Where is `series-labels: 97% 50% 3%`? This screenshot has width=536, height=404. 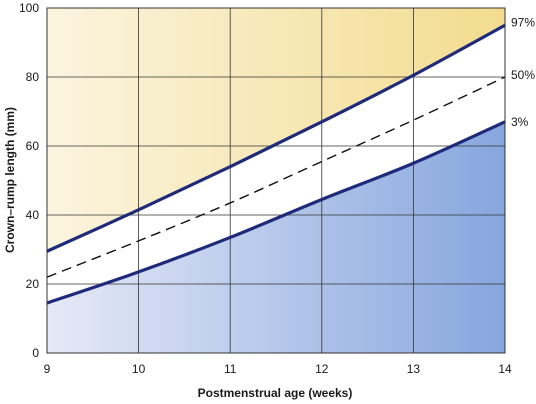 series-labels: 97% 50% 3% is located at coordinates (523, 72).